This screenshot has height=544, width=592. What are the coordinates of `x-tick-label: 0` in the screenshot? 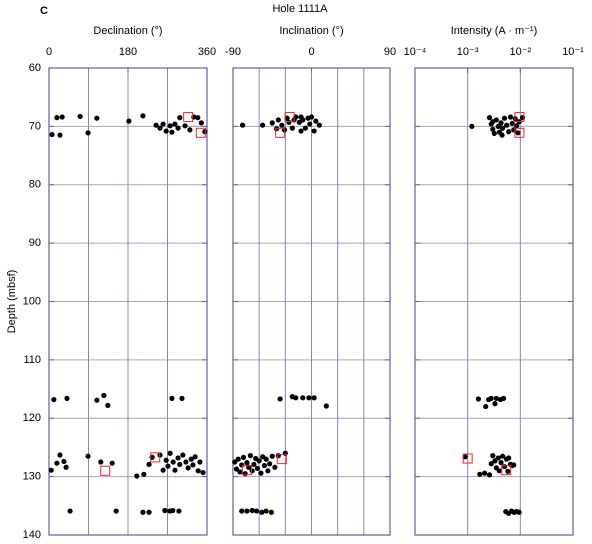 It's located at (311, 52).